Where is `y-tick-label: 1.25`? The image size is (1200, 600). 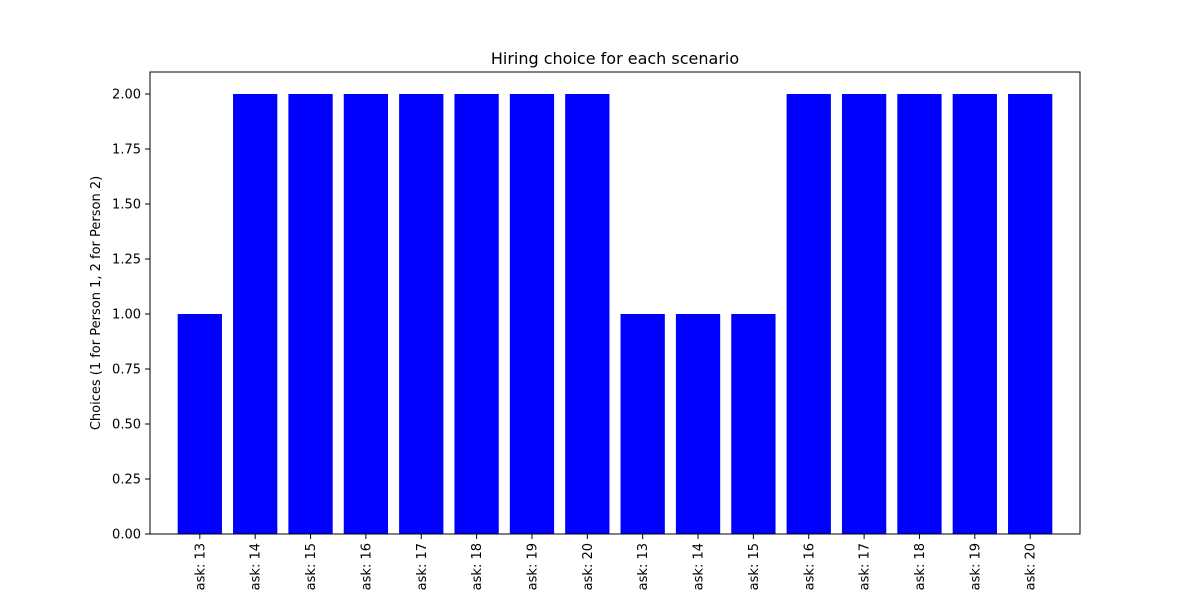
y-tick-label: 1.25 is located at coordinates (126, 260).